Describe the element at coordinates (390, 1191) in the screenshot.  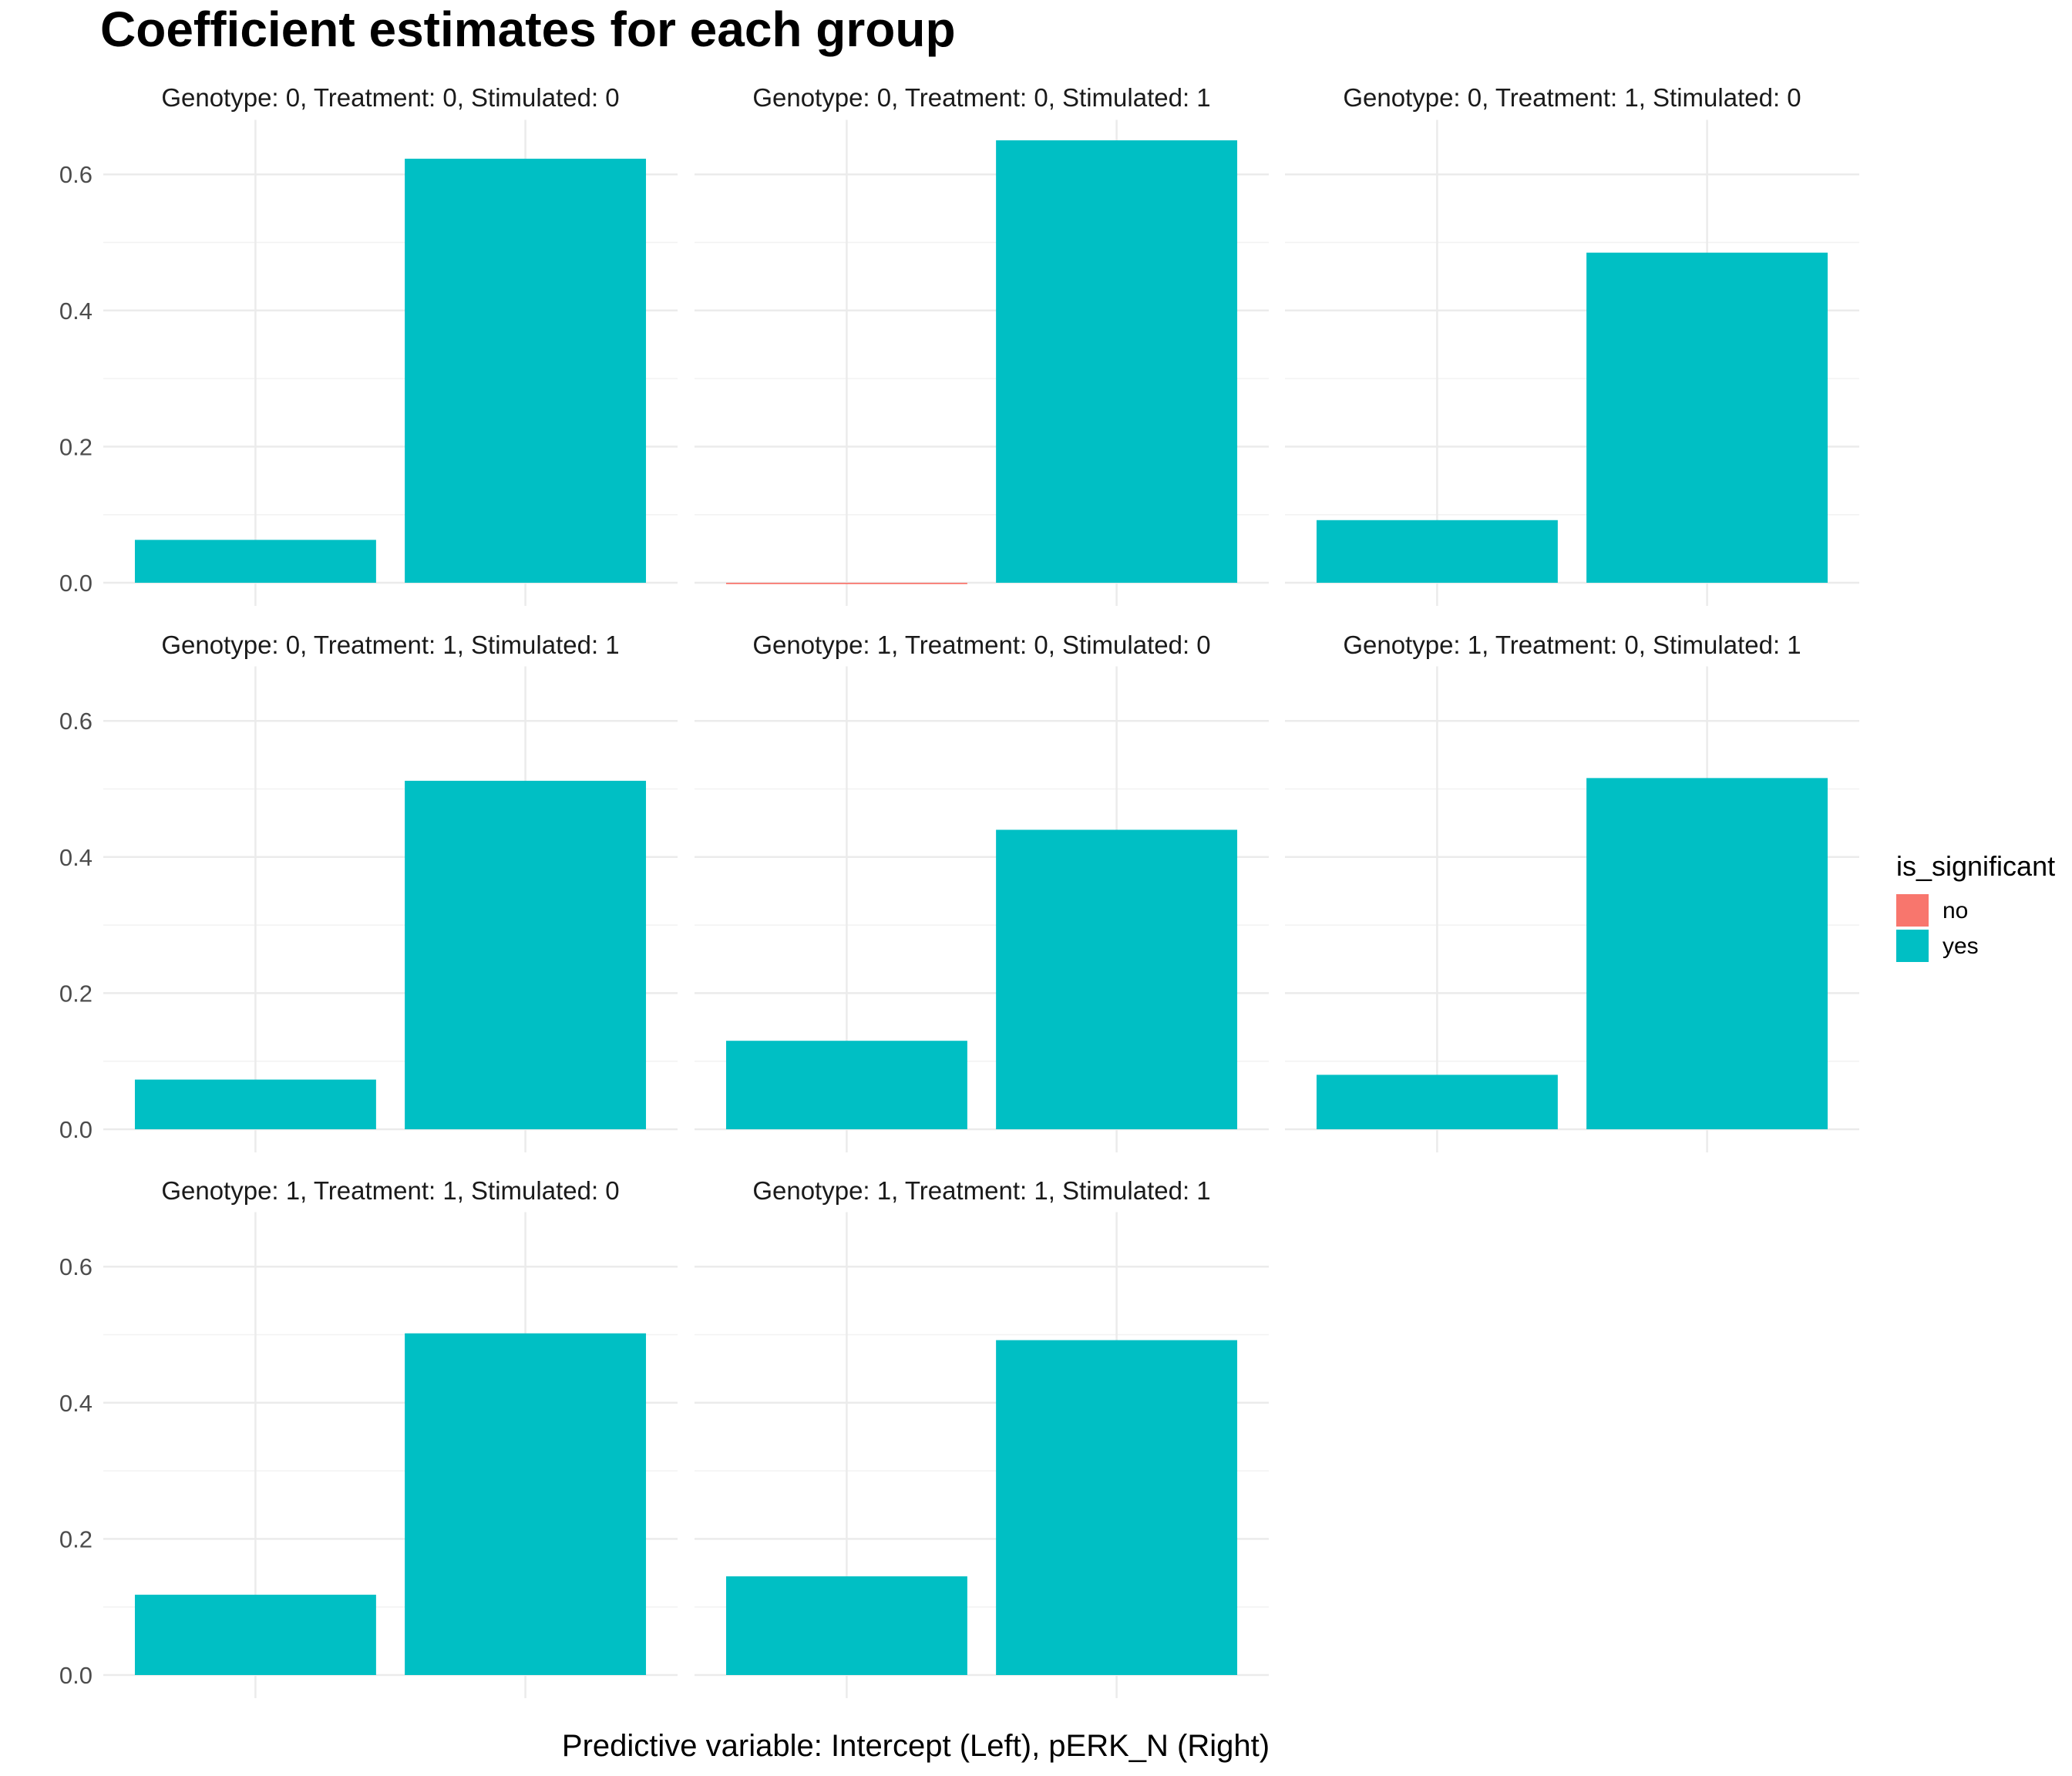
I see `facet-strip-label: Genotype: 1, Treatment: 1, Stimulated: 0` at that location.